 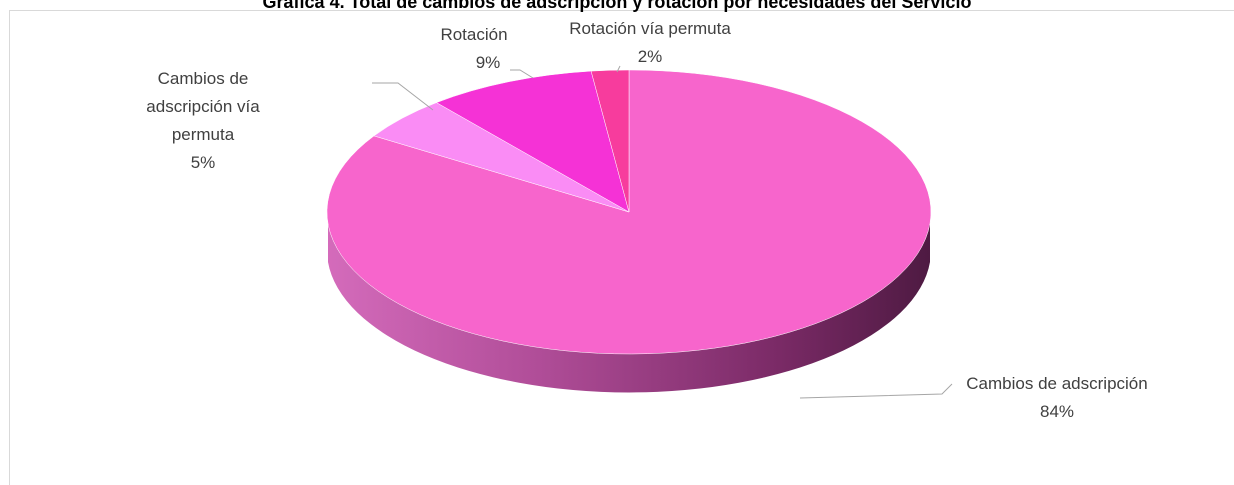 What do you see at coordinates (203, 106) in the screenshot?
I see `data-label-cambios-permuta-name-2: adscripción vía` at bounding box center [203, 106].